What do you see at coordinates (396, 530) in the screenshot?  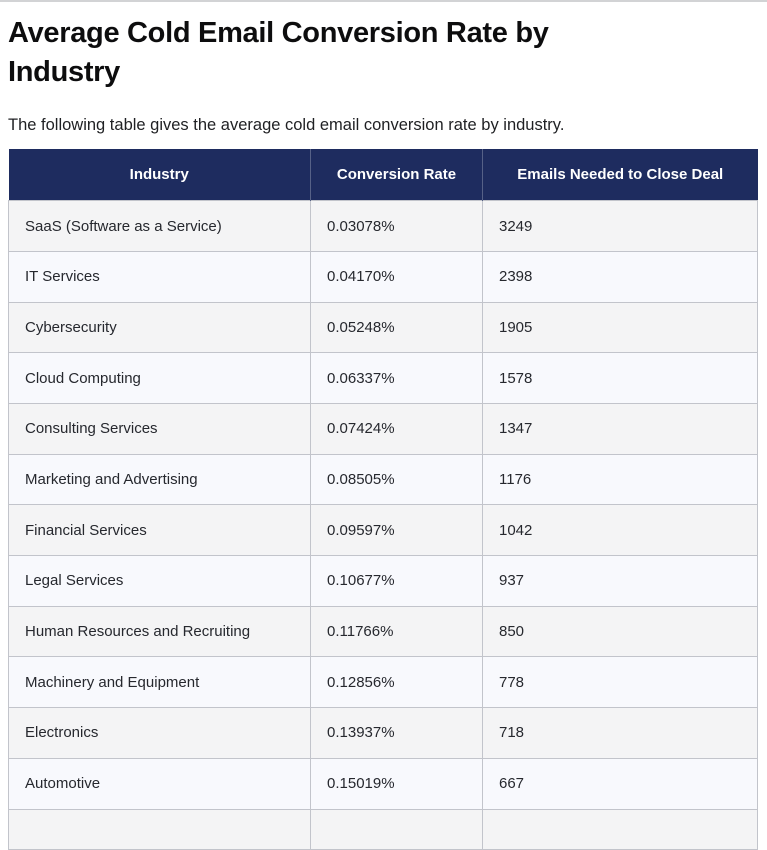 I see `table-cell: 0.09597%` at bounding box center [396, 530].